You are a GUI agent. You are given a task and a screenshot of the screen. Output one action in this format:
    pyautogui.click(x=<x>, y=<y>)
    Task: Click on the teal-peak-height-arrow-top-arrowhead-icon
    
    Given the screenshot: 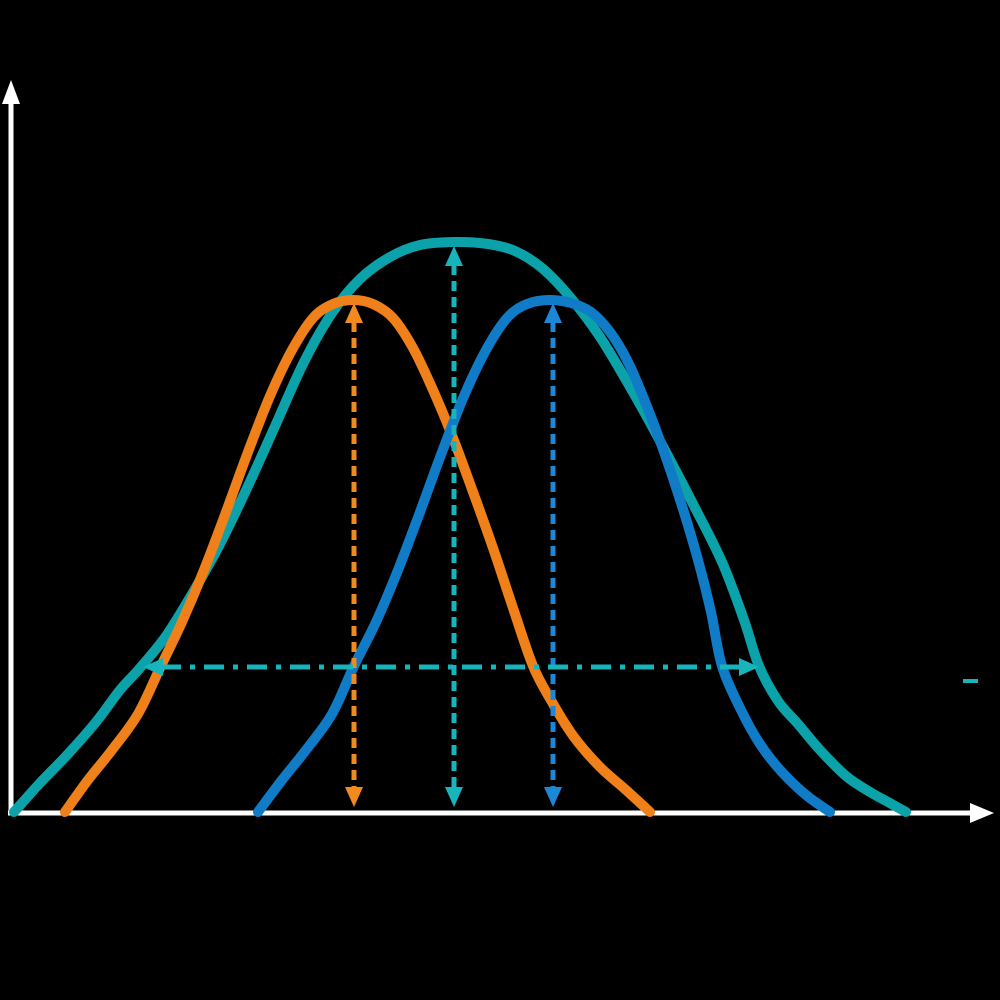 What is the action you would take?
    pyautogui.click(x=454, y=256)
    